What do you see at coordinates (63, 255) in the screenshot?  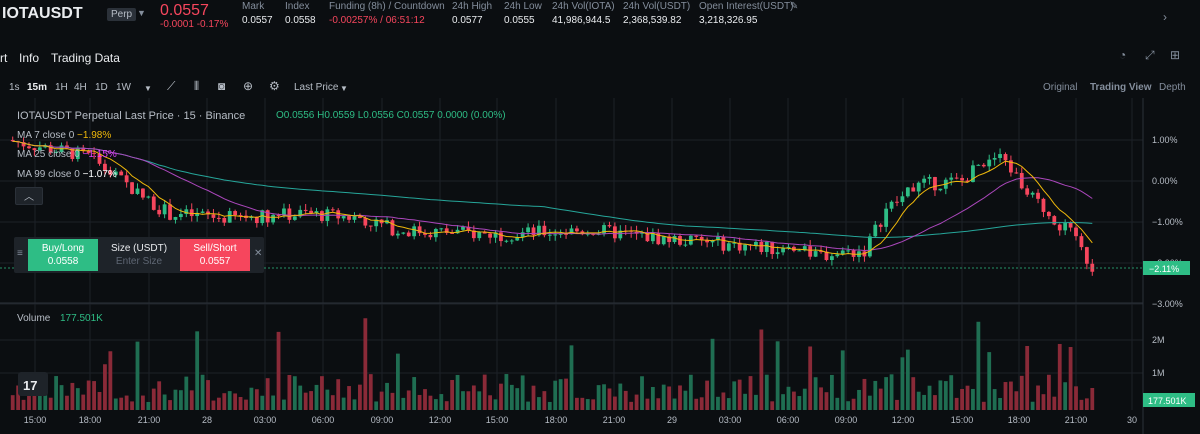 I see `buy-long-button: Buy/Long 0.0558` at bounding box center [63, 255].